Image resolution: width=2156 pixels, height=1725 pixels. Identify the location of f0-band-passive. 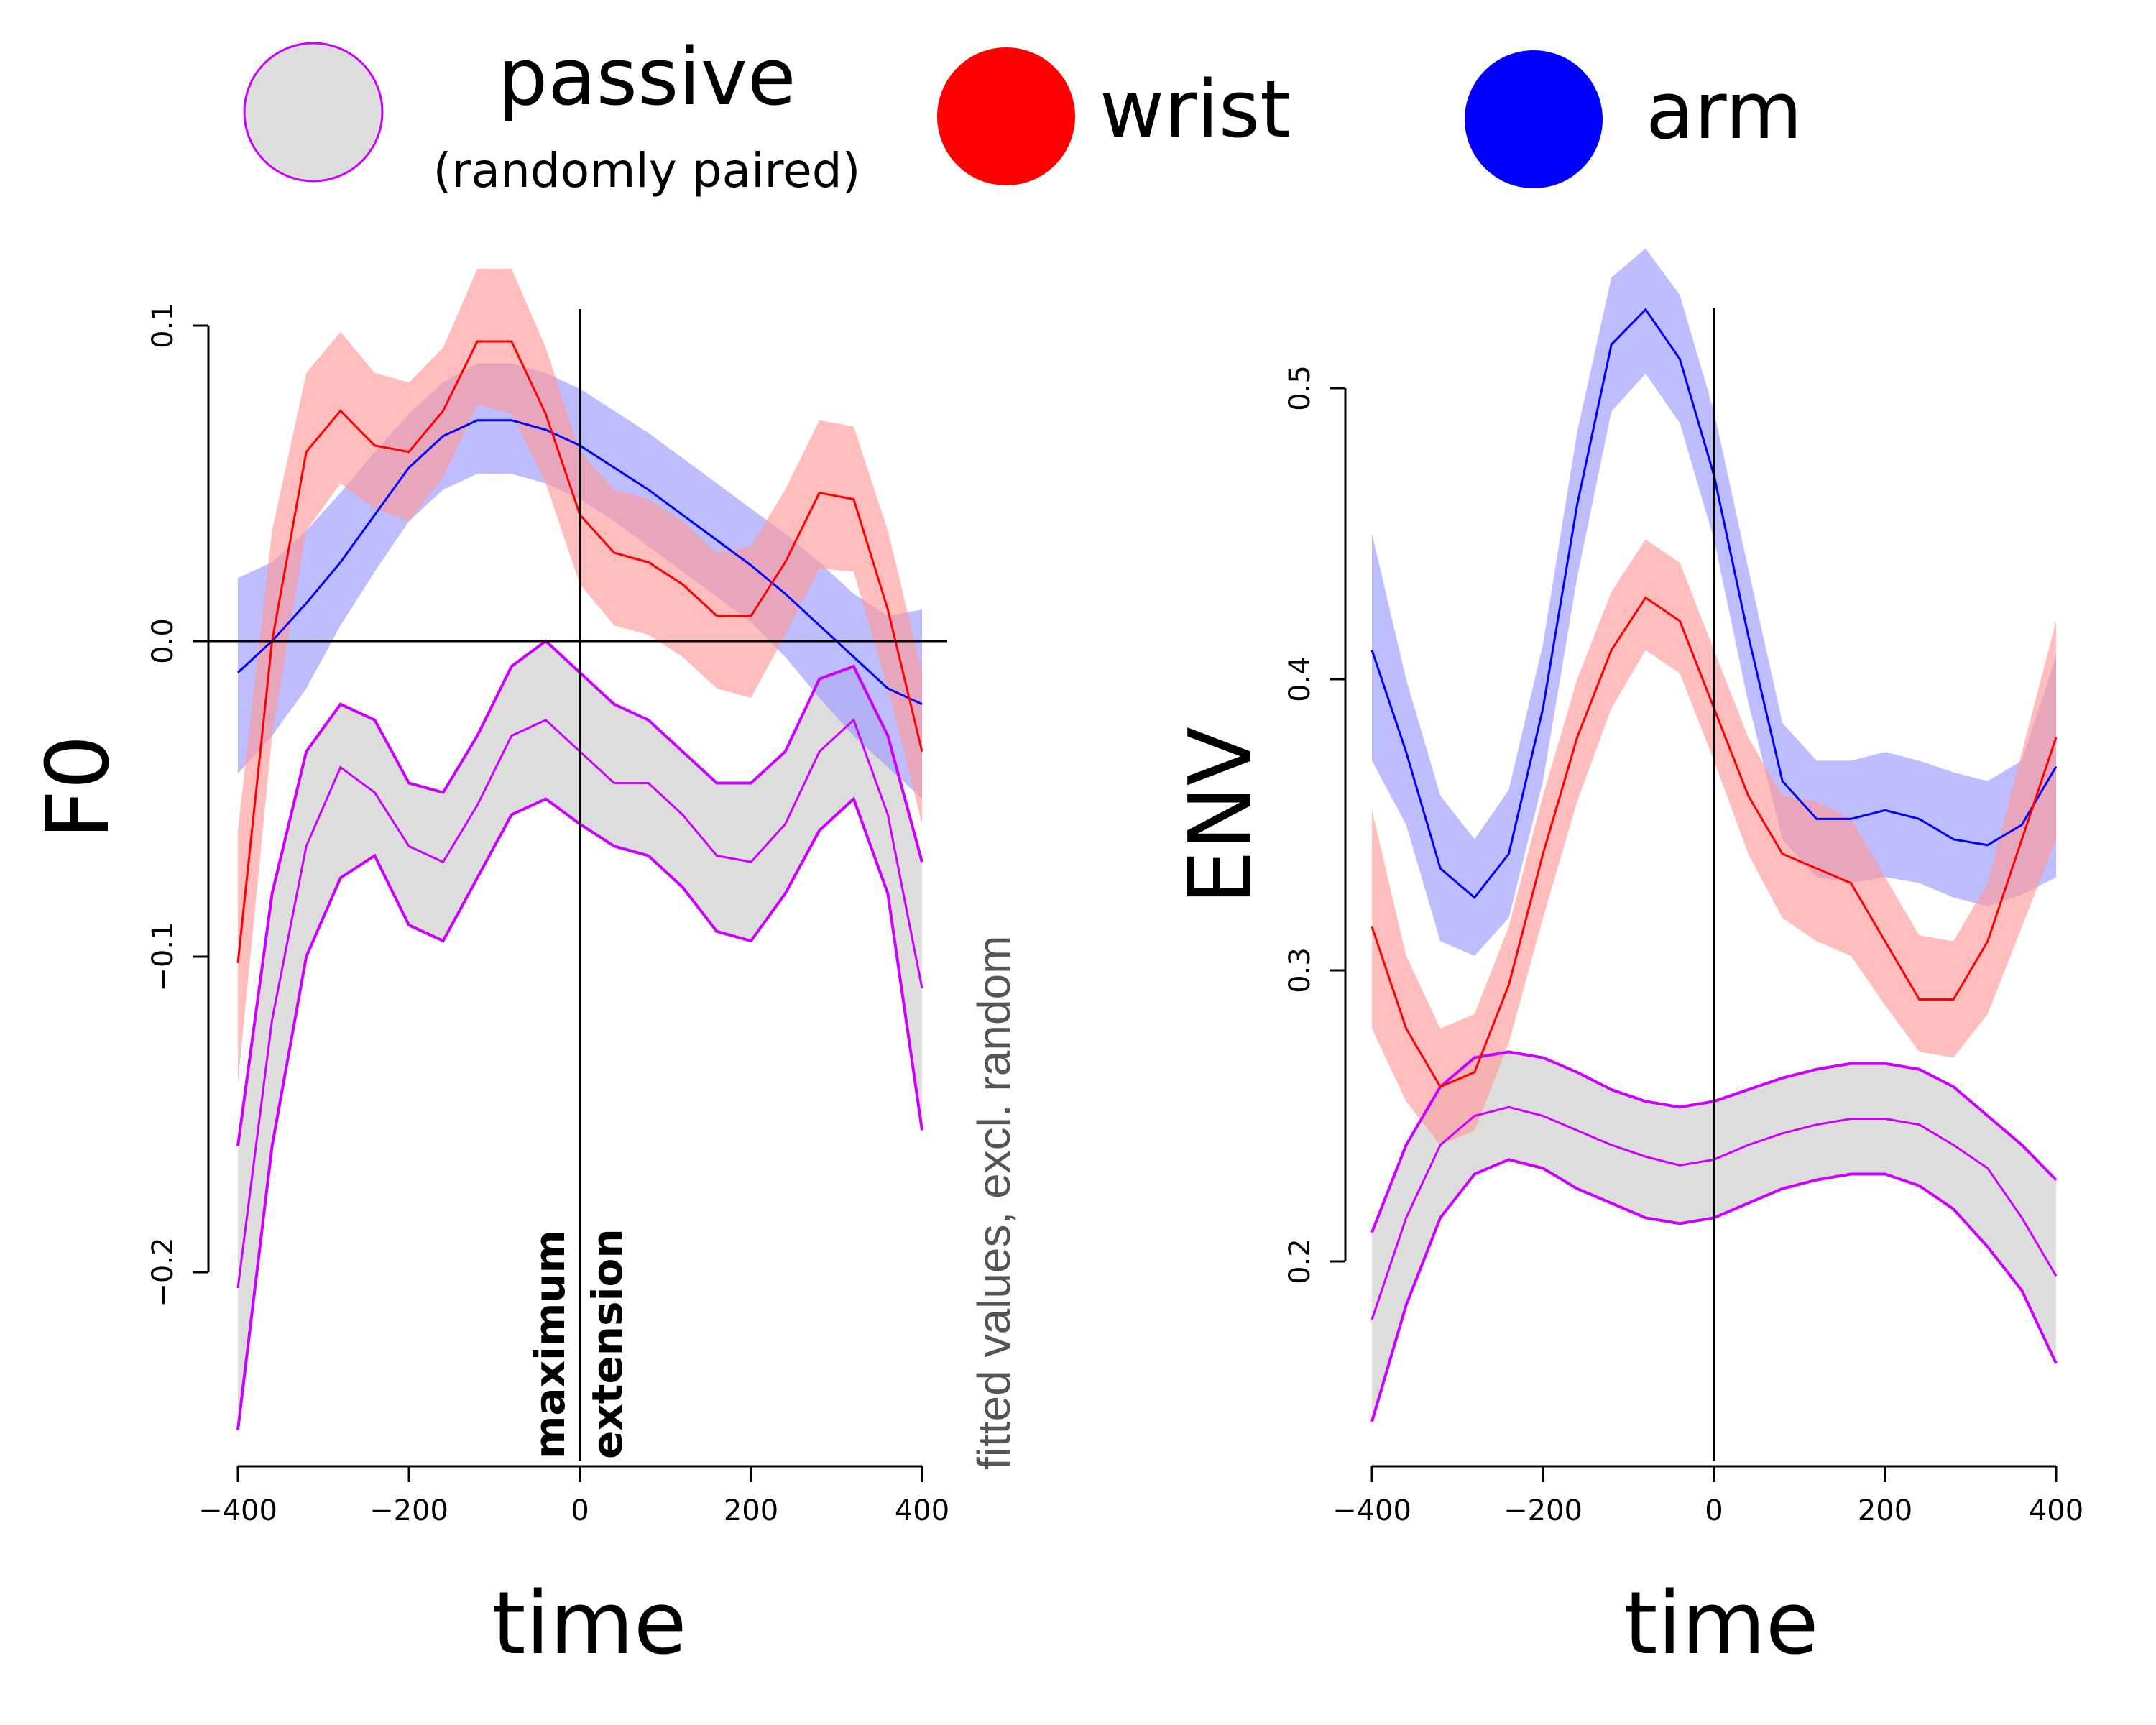
(580, 1035).